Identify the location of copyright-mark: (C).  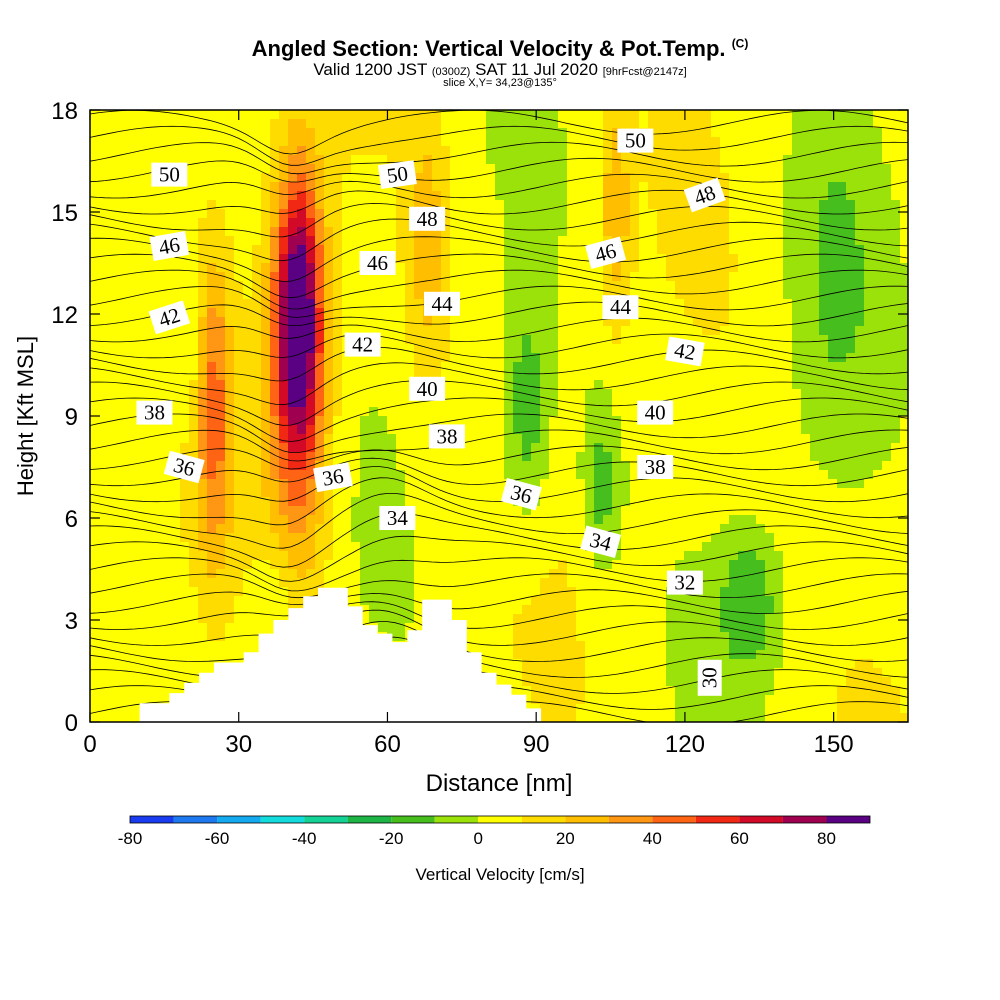
(740, 43).